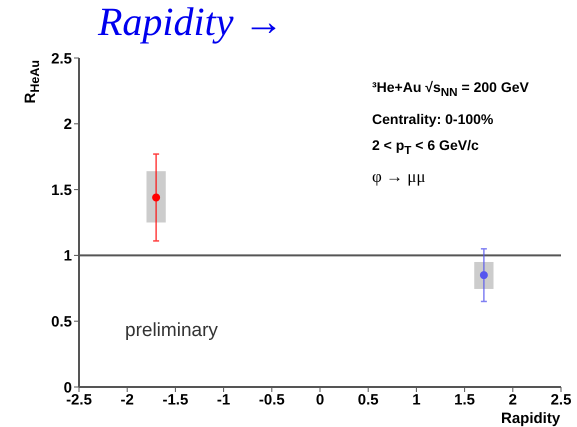  Describe the element at coordinates (433, 119) in the screenshot. I see `annotation: Centrality: 0-100%` at that location.